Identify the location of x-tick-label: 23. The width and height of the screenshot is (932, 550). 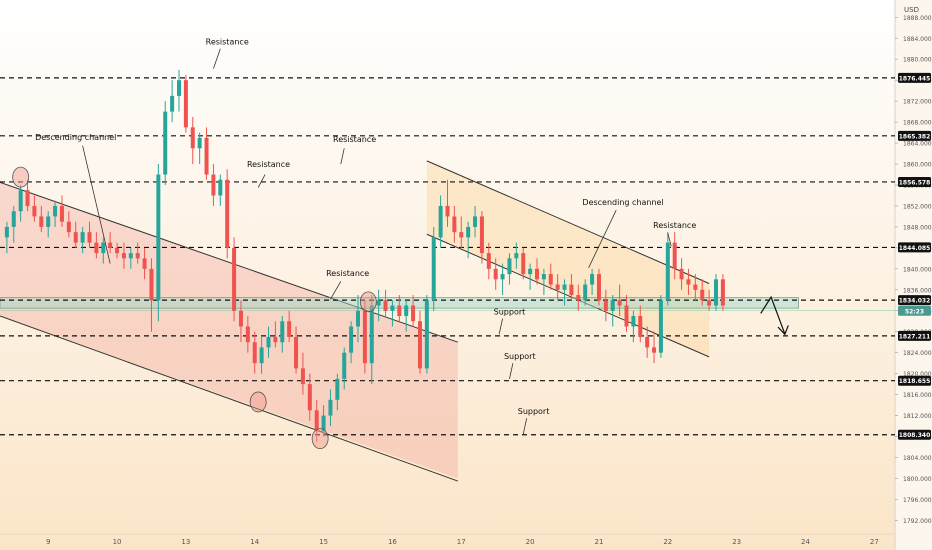
(736, 542).